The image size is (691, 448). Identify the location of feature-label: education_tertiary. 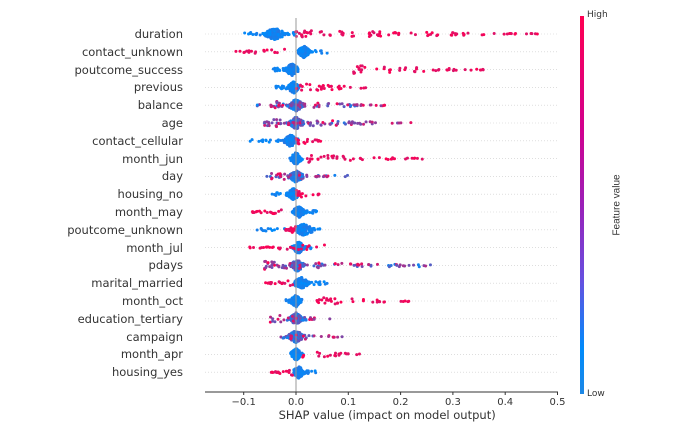
(130, 318).